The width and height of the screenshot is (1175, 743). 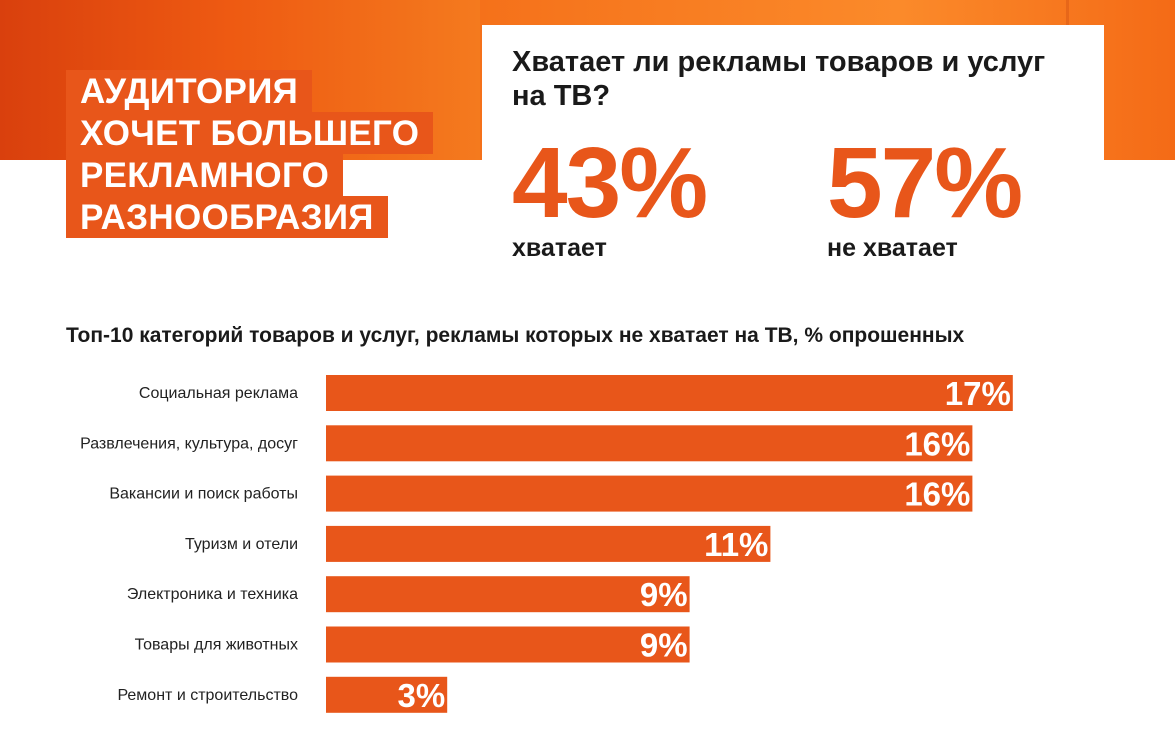 I want to click on yes-percentage: 43%, so click(x=610, y=183).